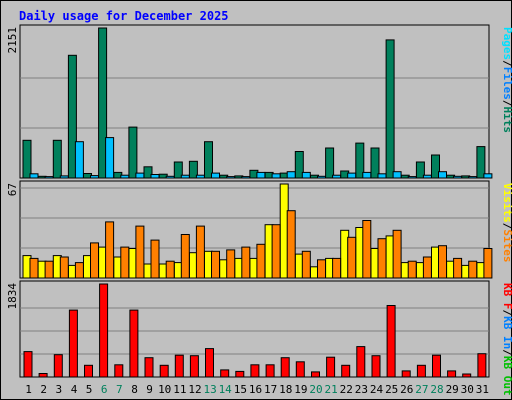 This screenshot has width=512, height=400. I want to click on x-tick-day-30: 30, so click(467, 389).